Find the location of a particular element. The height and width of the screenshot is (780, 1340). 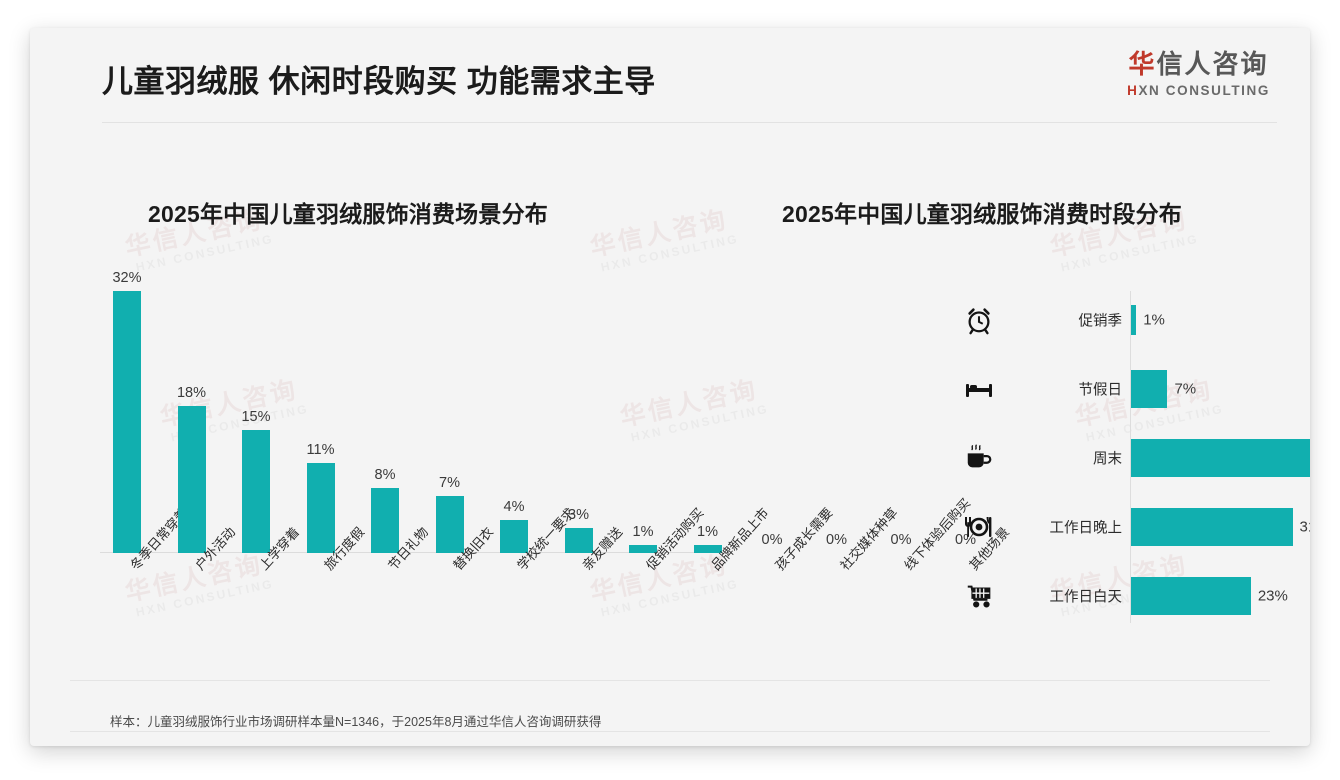

logo-hua-char: 华 is located at coordinates (1142, 64).